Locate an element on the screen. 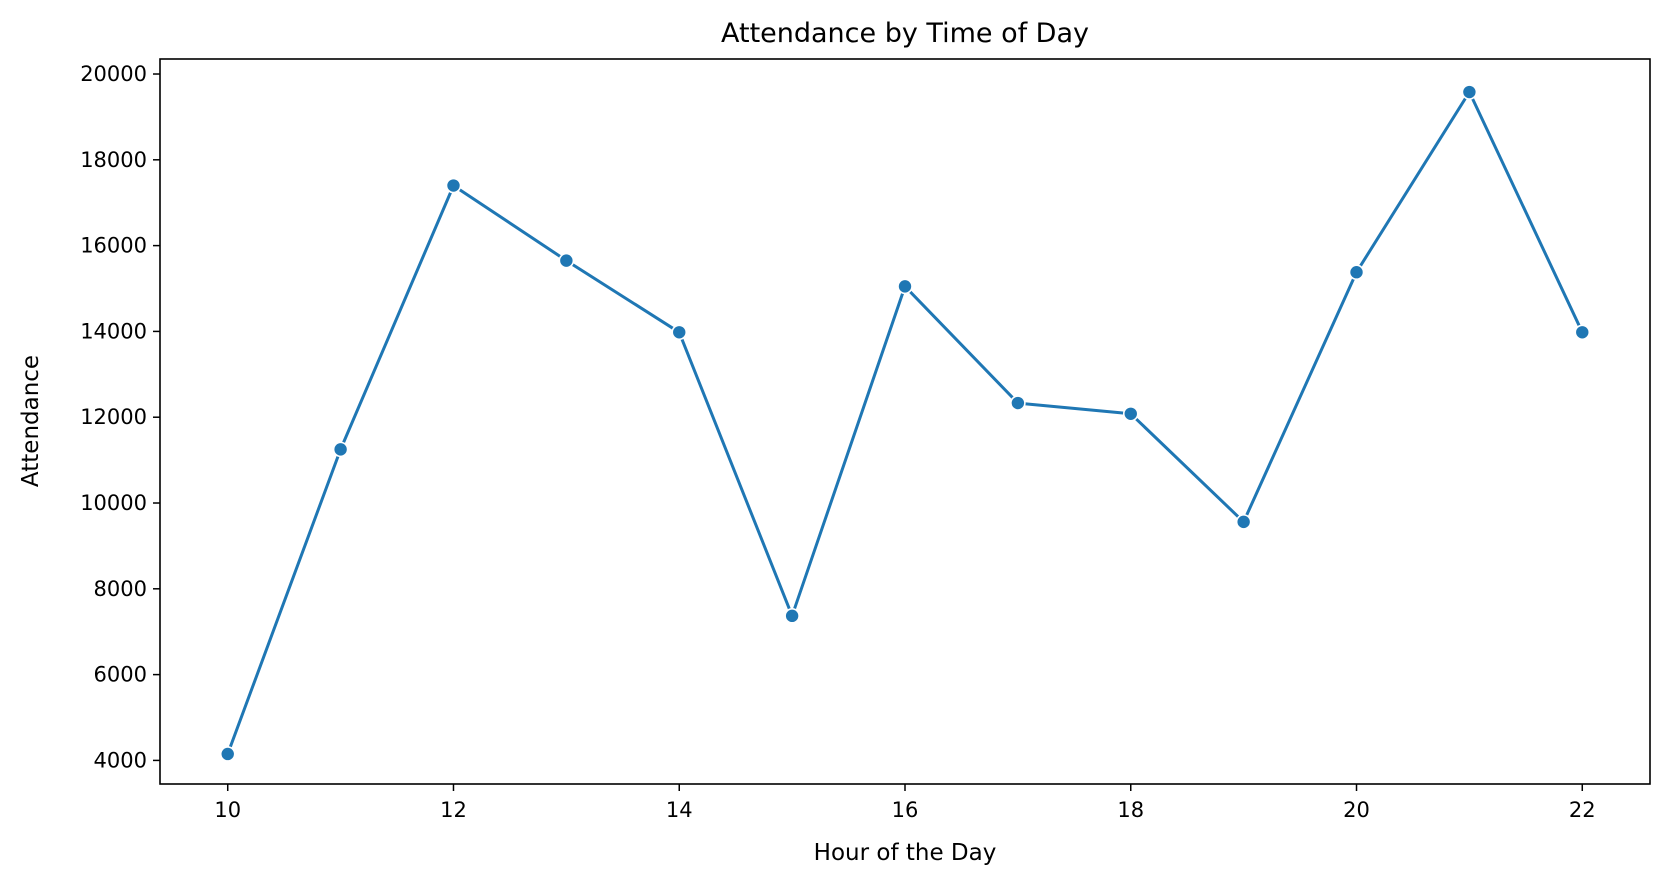  y-tick-label: 18000 is located at coordinates (113, 160).